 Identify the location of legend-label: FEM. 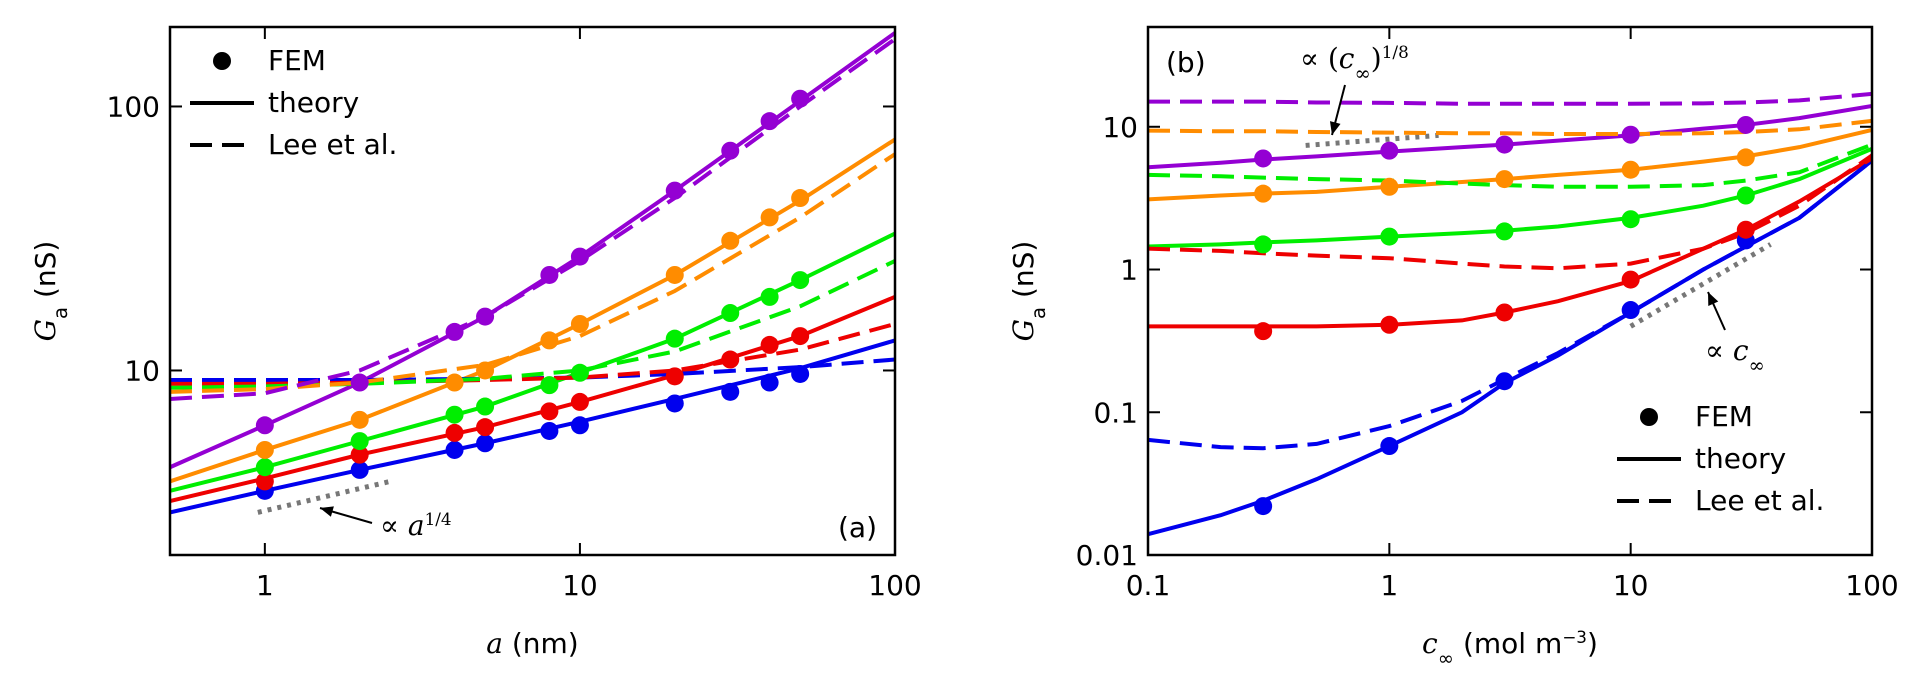
(297, 60).